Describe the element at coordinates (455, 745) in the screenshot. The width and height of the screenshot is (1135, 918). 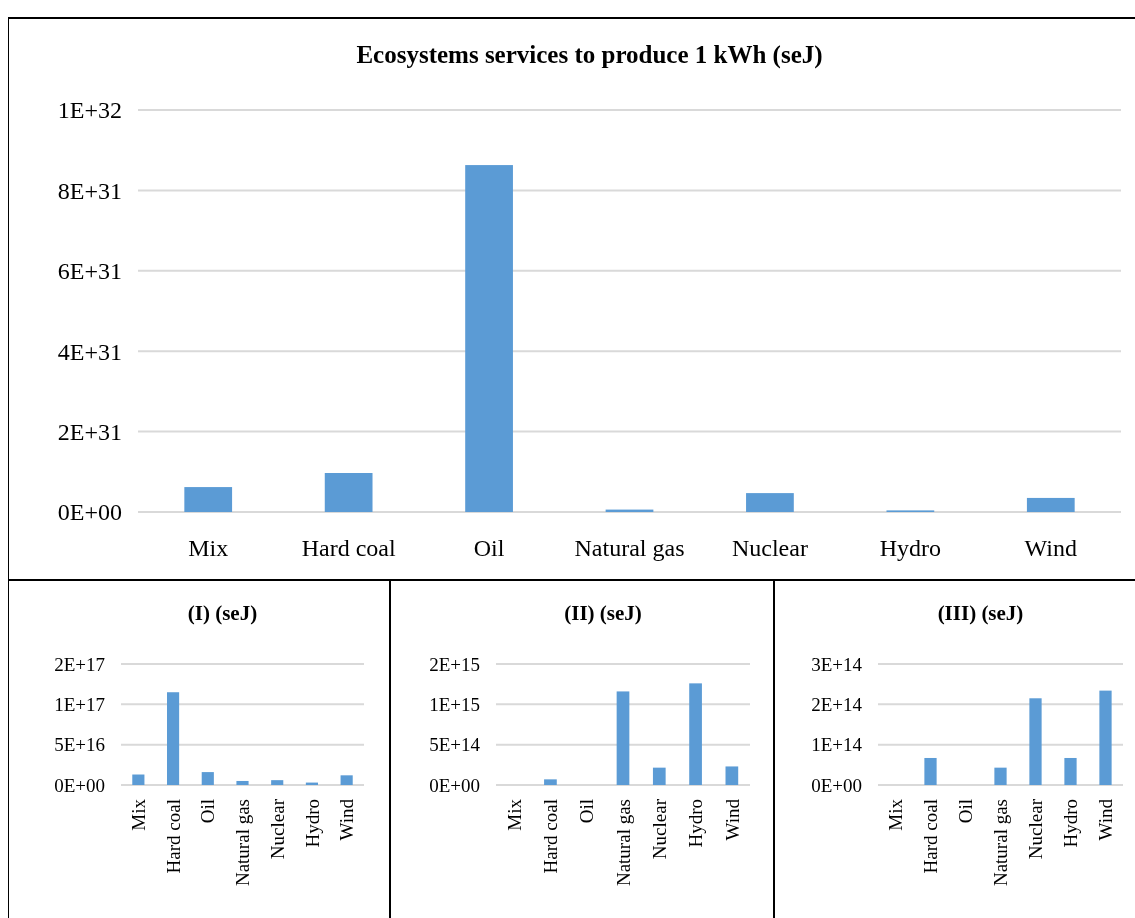
I see `y-tick-label: 5E+14` at that location.